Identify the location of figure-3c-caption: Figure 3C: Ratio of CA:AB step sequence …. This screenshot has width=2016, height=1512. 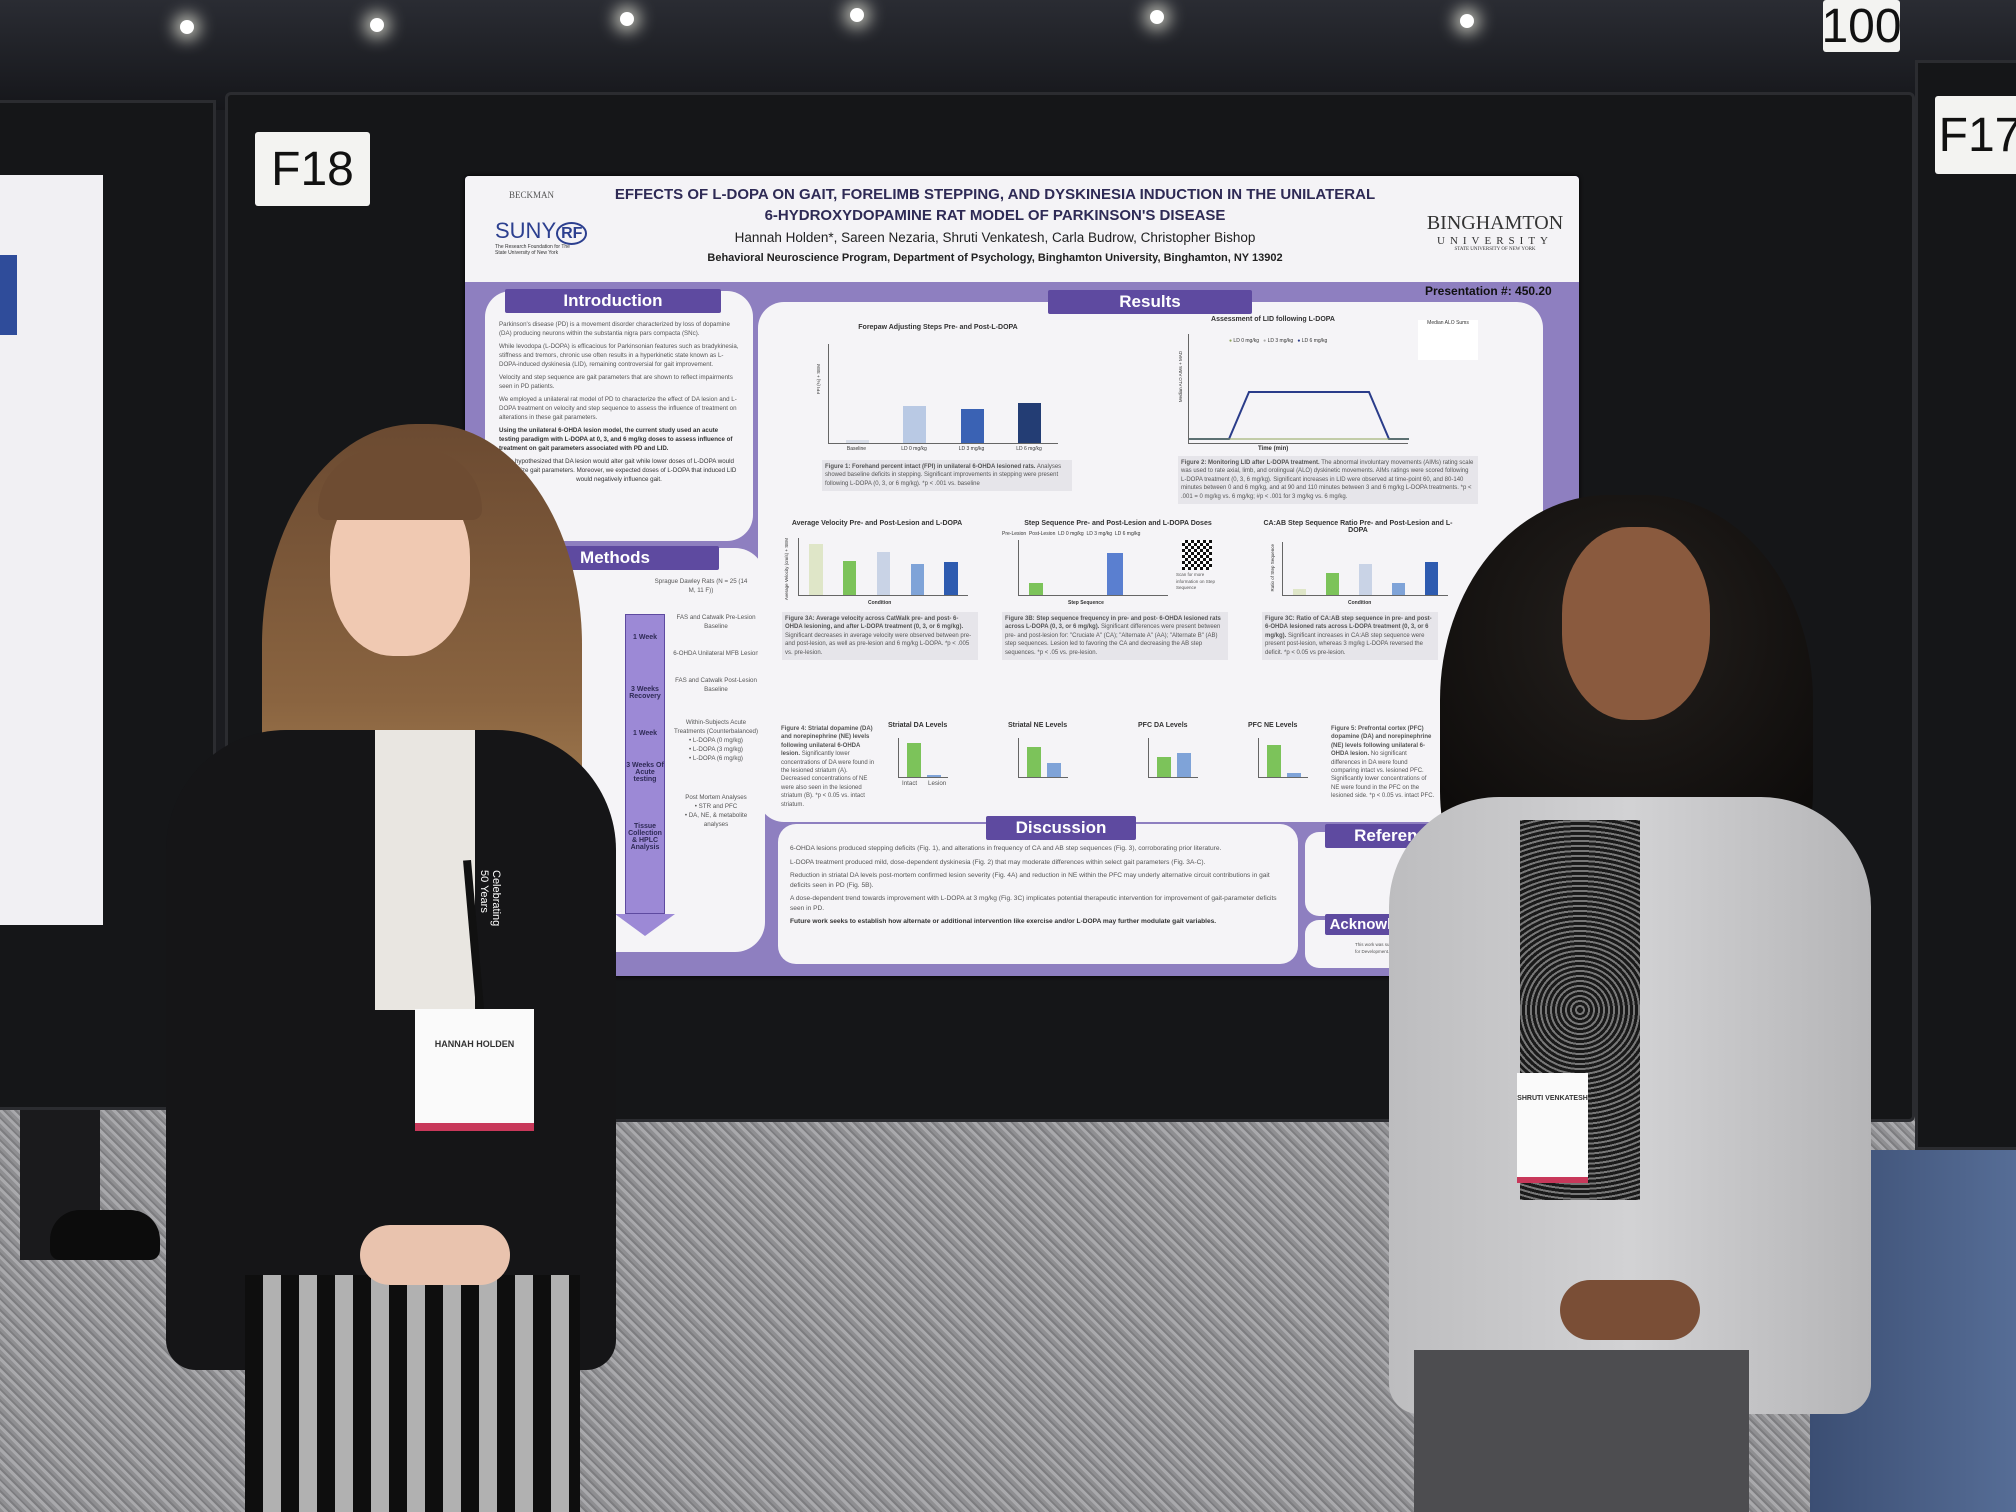
(1350, 636).